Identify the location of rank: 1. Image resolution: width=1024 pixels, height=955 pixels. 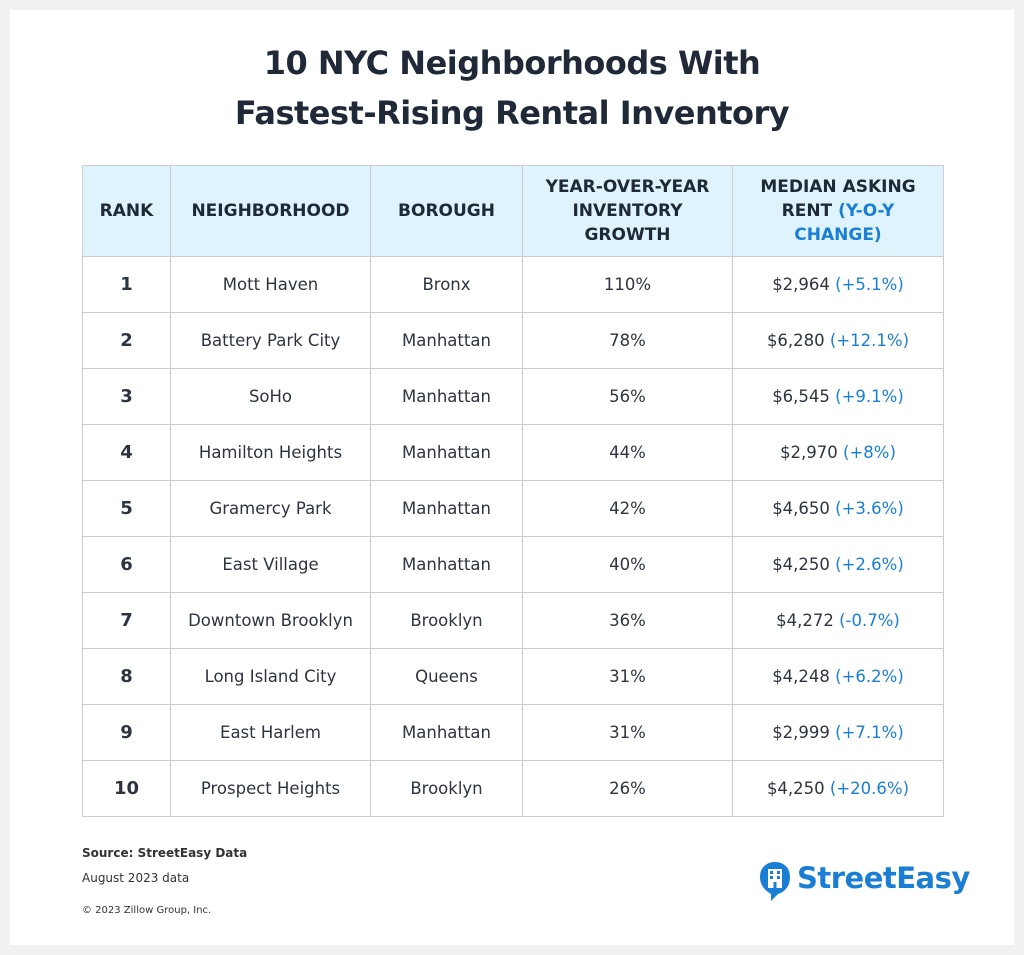
(126, 284).